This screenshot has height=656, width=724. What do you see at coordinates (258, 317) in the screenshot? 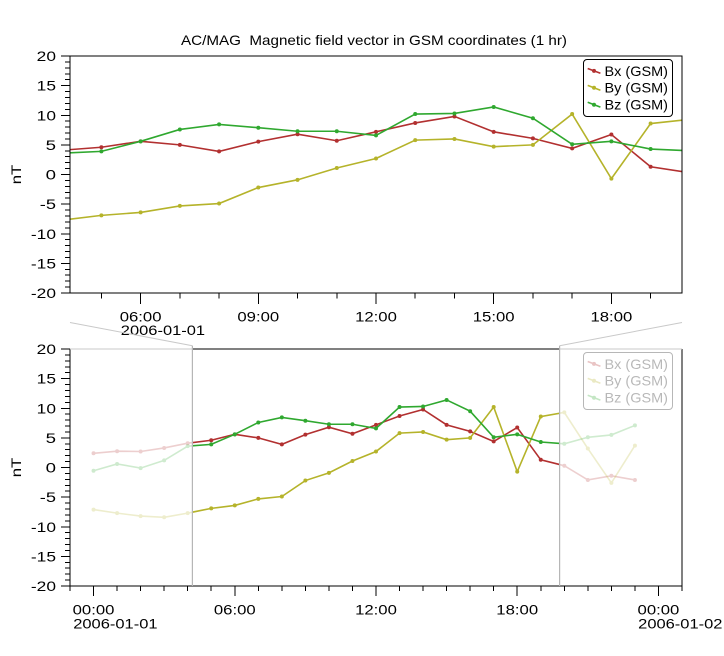
I see `svg-text: 09:00` at bounding box center [258, 317].